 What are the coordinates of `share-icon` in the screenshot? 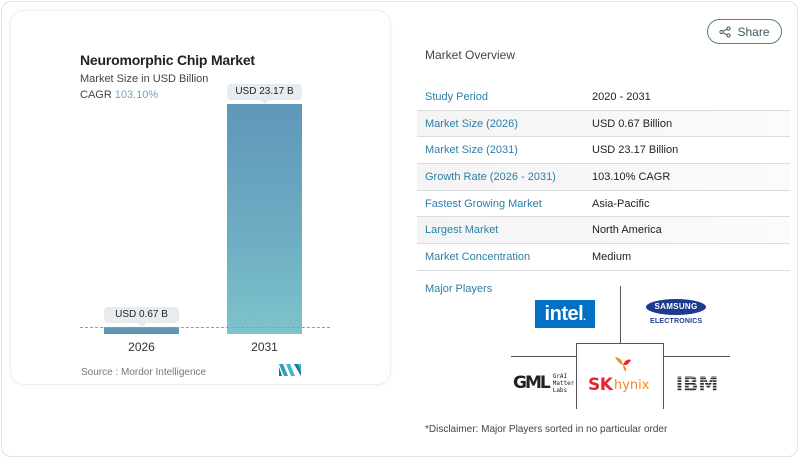 It's located at (725, 31).